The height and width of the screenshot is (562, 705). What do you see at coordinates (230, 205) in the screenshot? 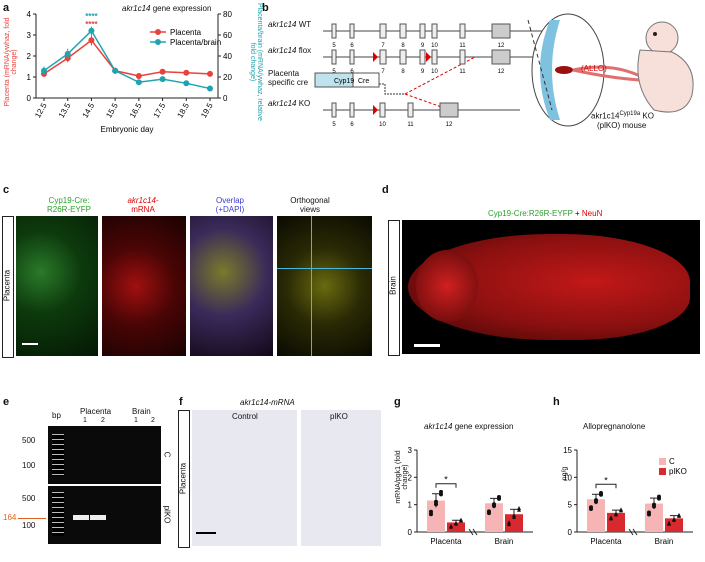
I see `col3-label: Overlap (+DAPI)` at bounding box center [230, 205].